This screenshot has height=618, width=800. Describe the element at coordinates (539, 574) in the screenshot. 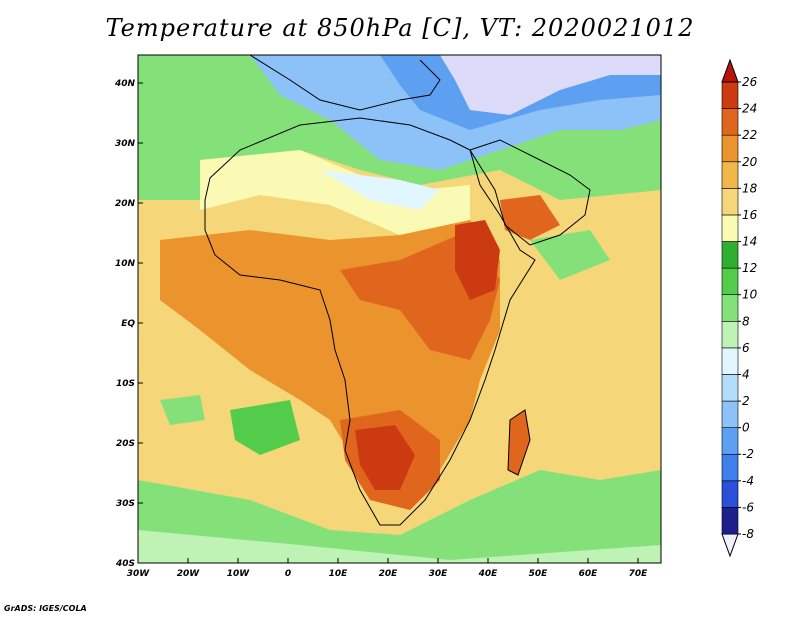

I see `lon-tick-label: 50E` at that location.